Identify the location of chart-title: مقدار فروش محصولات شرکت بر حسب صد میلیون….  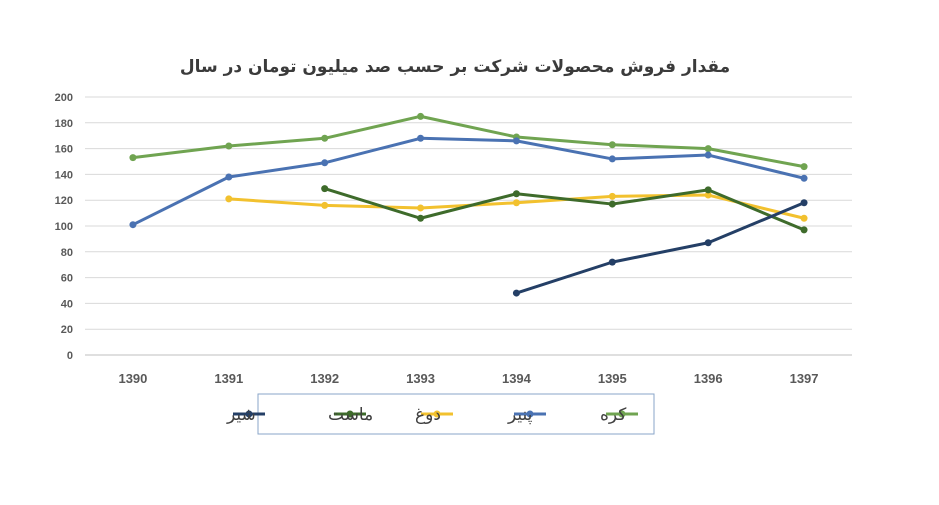
(455, 67).